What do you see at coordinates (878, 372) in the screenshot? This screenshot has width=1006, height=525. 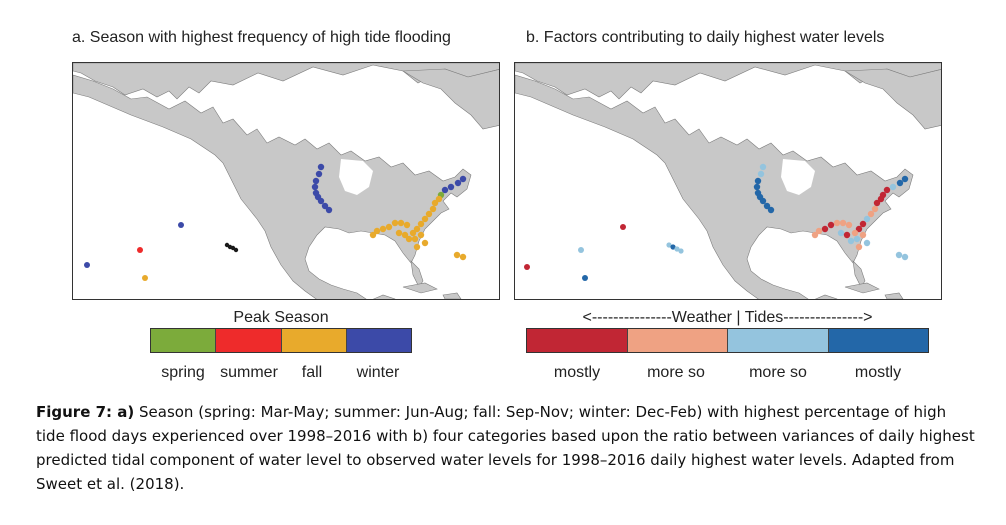 I see `legend-label-tides-mostly: mostly` at bounding box center [878, 372].